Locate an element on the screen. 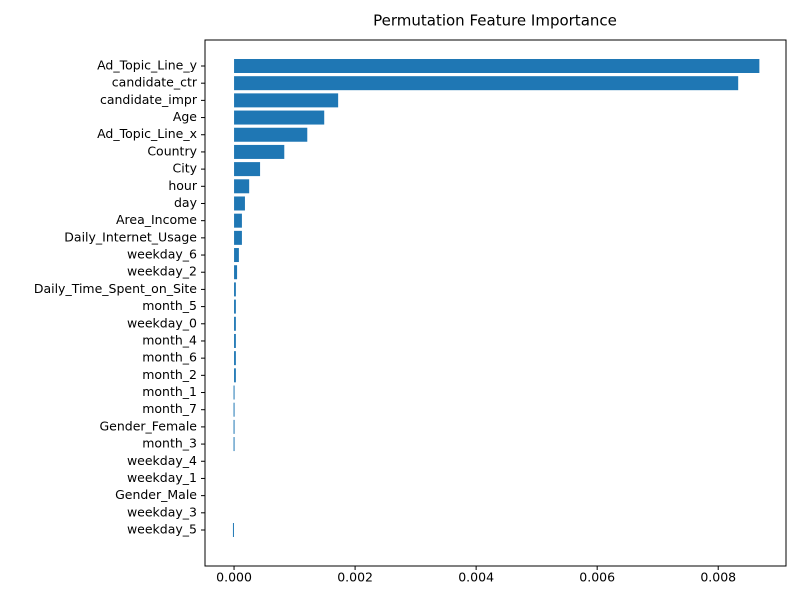 The width and height of the screenshot is (800, 600). y-tick-label: candidate_ctr is located at coordinates (155, 82).